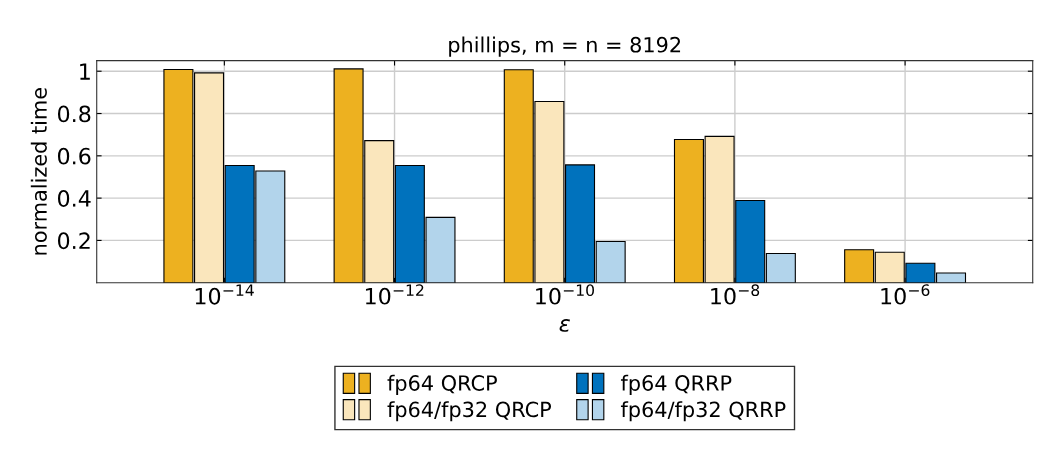 This screenshot has width=1040, height=456. Describe the element at coordinates (676, 384) in the screenshot. I see `legend-label: fp64 QRRP` at that location.